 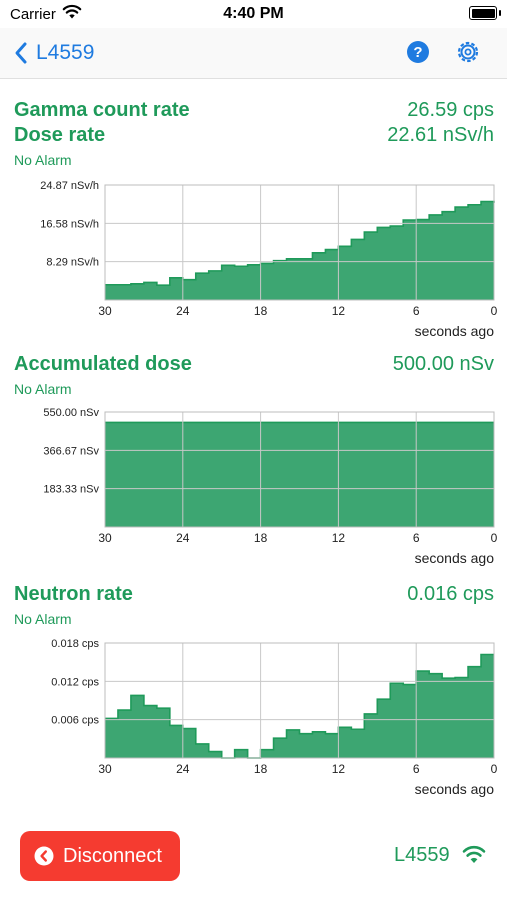 I want to click on chart1-x-tick-label: 0, so click(x=494, y=538).